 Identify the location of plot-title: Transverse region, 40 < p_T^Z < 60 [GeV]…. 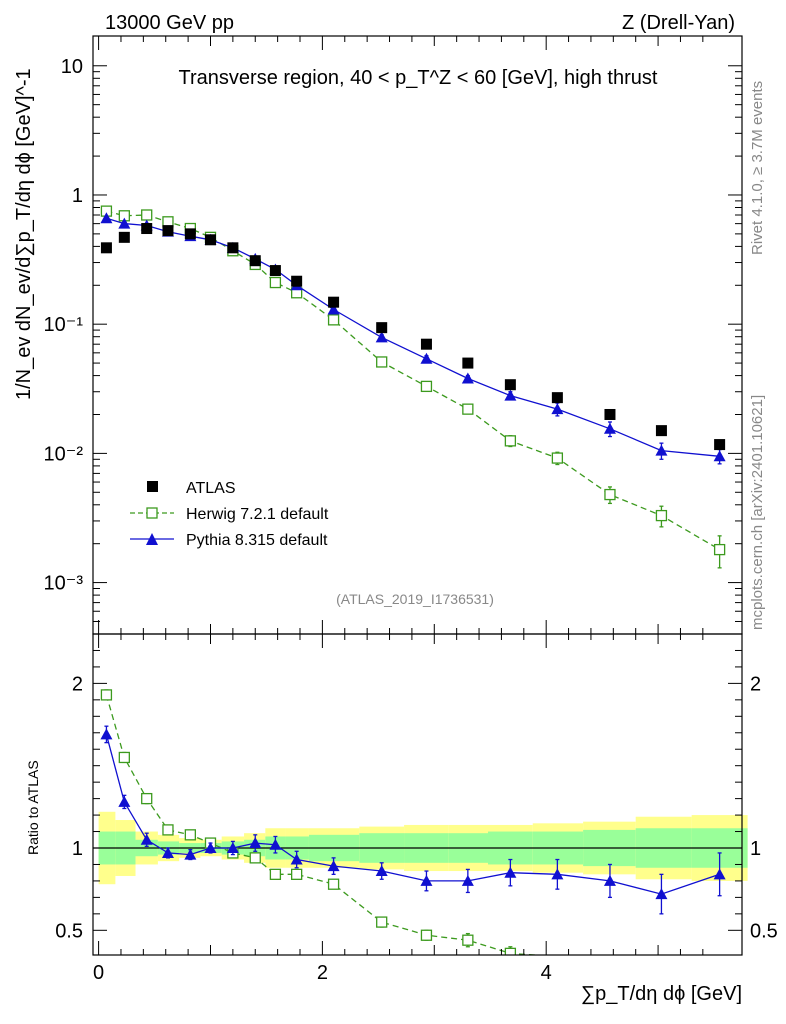
(418, 78).